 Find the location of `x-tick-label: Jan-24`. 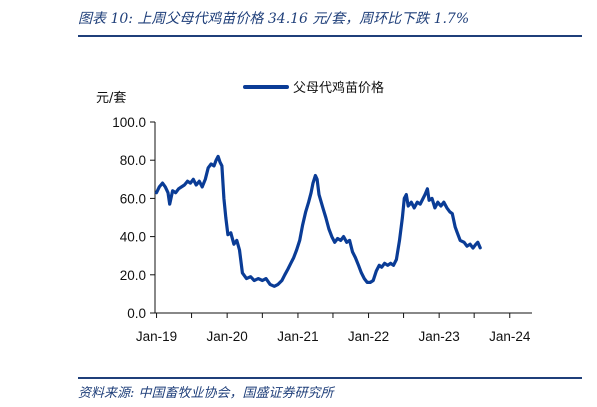

x-tick-label: Jan-24 is located at coordinates (510, 336).